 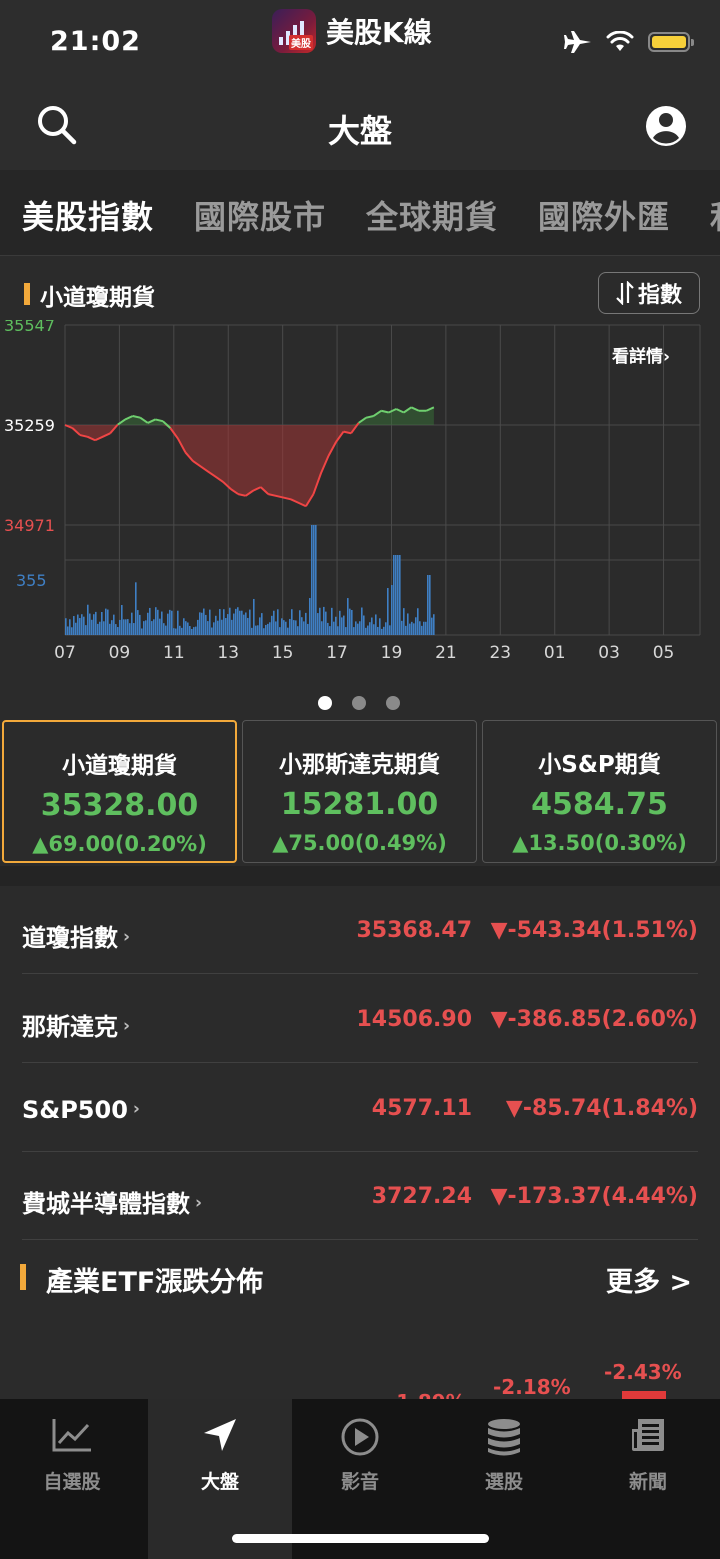 I want to click on nav-market: 大盤, so click(x=220, y=1479).